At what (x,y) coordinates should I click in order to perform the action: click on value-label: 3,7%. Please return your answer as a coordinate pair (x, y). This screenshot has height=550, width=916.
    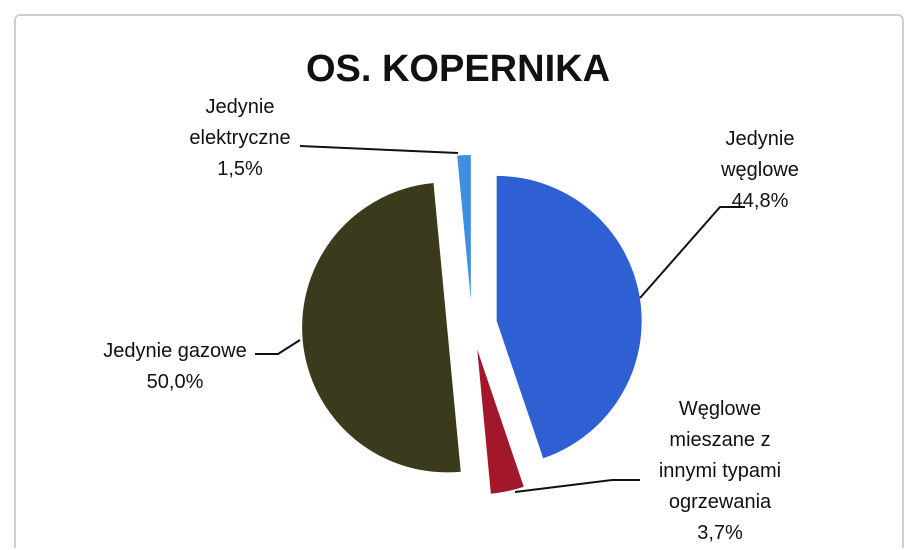
    Looking at the image, I should click on (720, 533).